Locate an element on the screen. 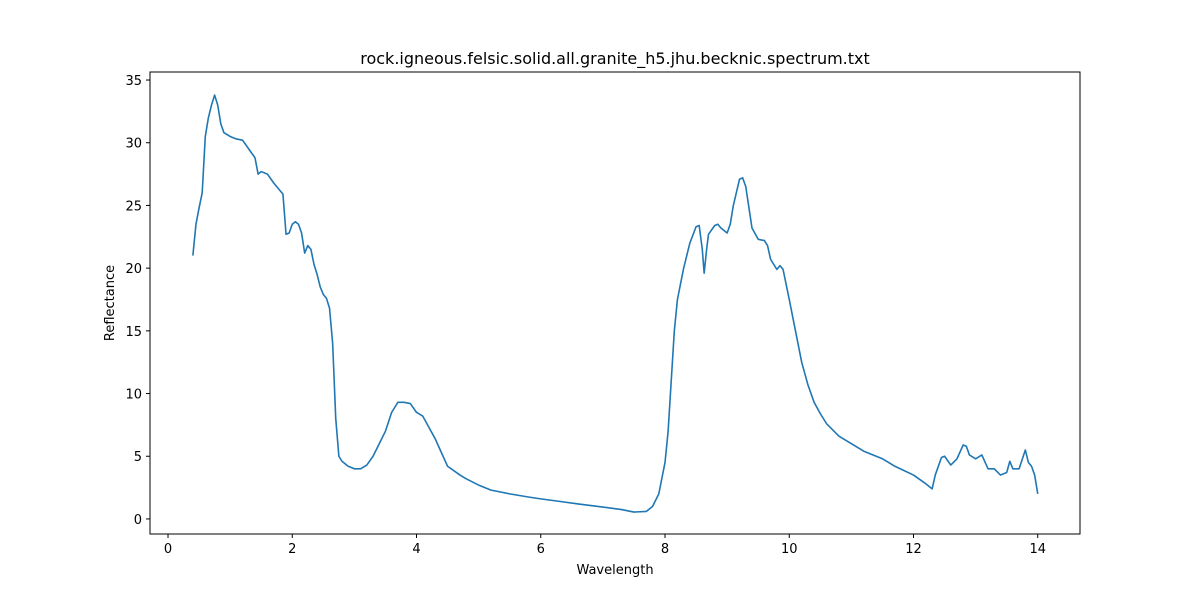 The width and height of the screenshot is (1200, 604). y-tick-label: 25 is located at coordinates (133, 206).